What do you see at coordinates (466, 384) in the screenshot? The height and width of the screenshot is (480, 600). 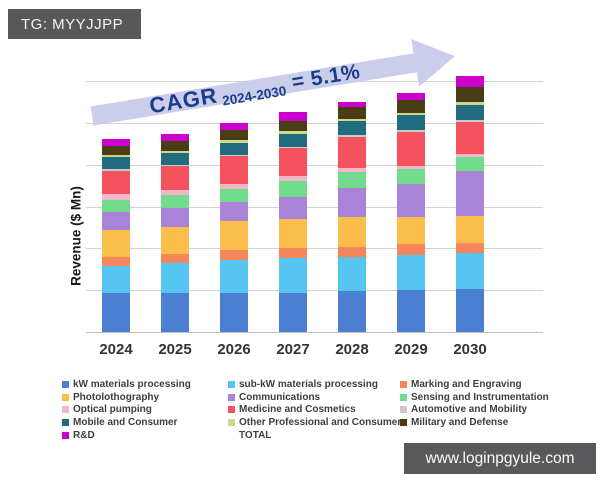 I see `legend-label: Marking and Engraving` at bounding box center [466, 384].